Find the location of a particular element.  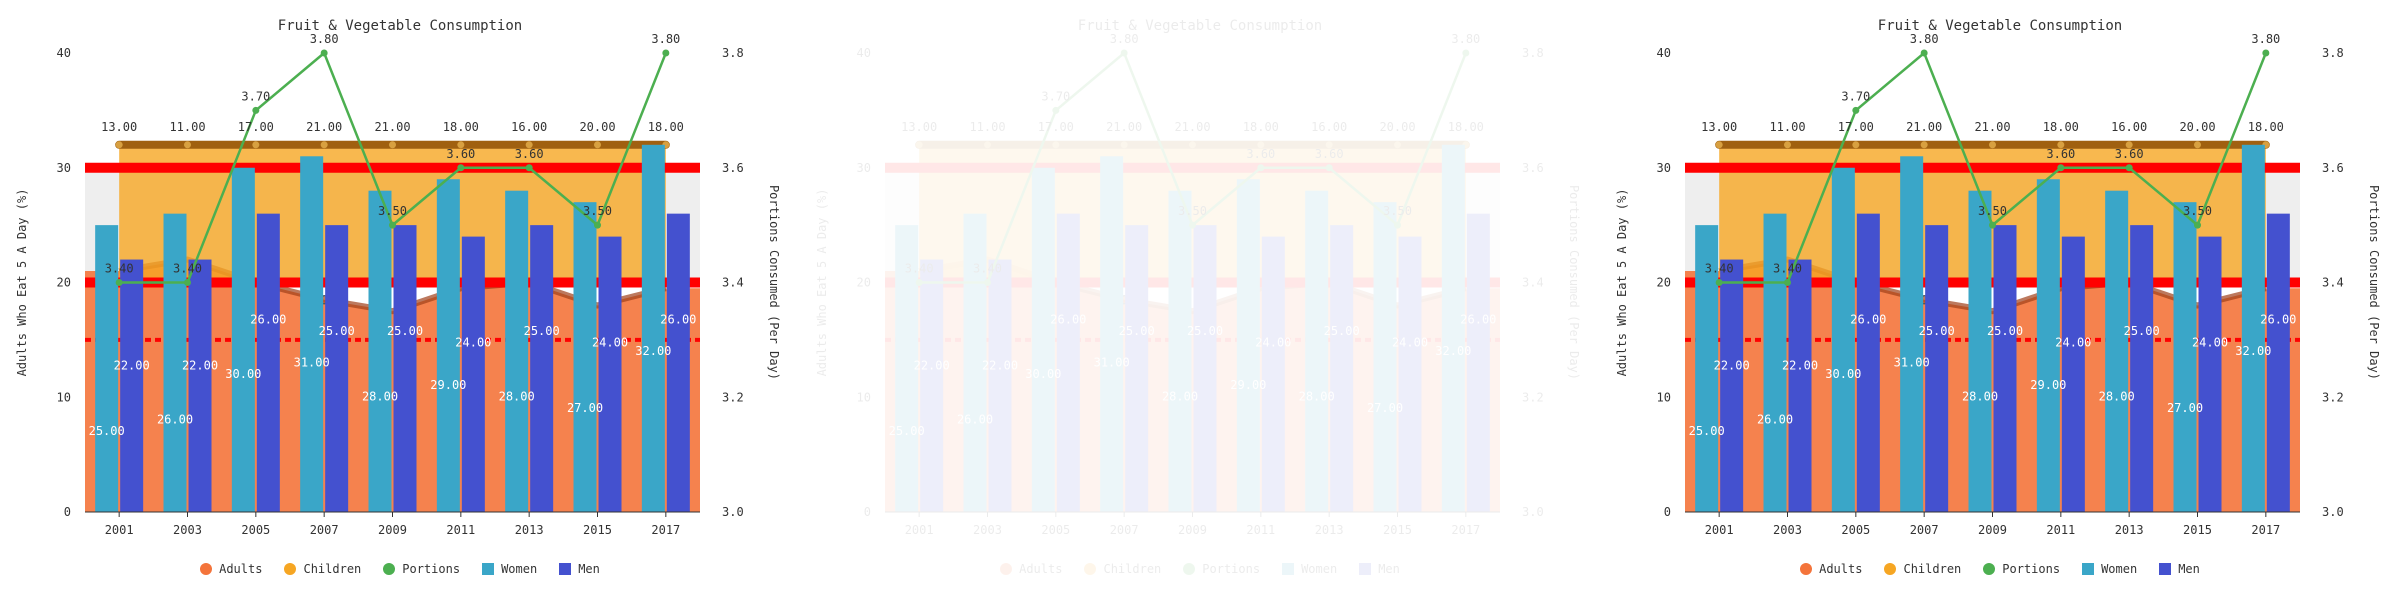

series-children-area is located at coordinates (1192, 213).